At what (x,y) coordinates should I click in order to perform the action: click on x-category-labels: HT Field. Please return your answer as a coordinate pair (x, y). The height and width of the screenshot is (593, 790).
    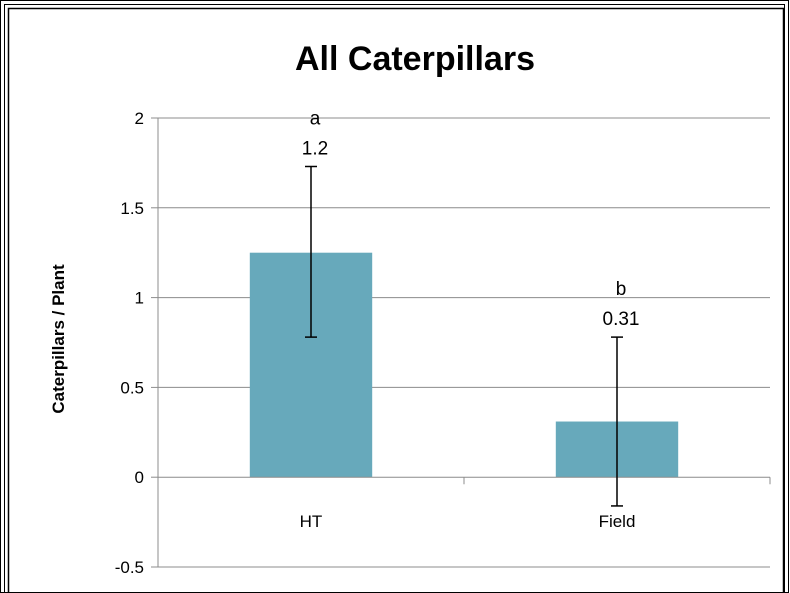
    Looking at the image, I should click on (468, 521).